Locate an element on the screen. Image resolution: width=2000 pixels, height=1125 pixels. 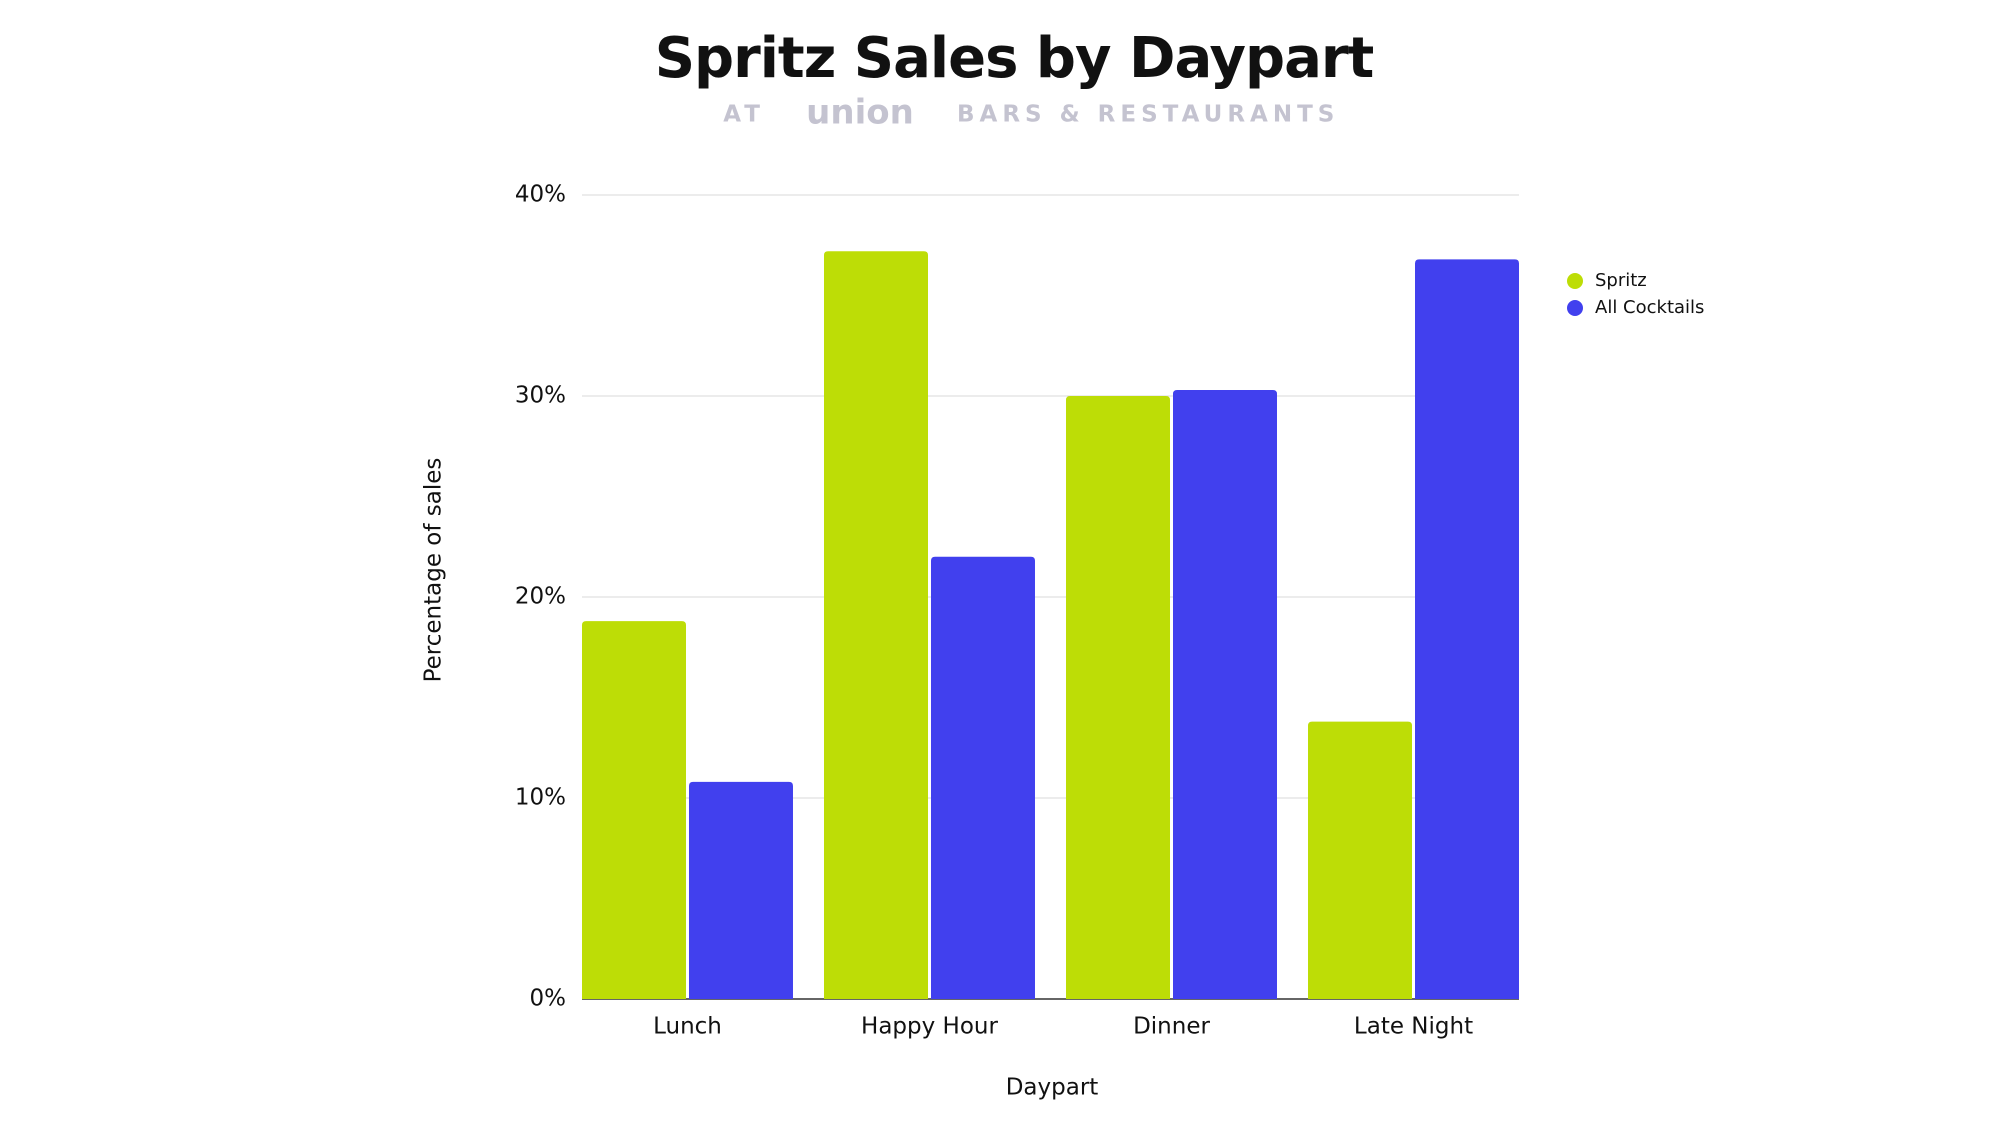
subtitle-logo: union is located at coordinates (860, 113).